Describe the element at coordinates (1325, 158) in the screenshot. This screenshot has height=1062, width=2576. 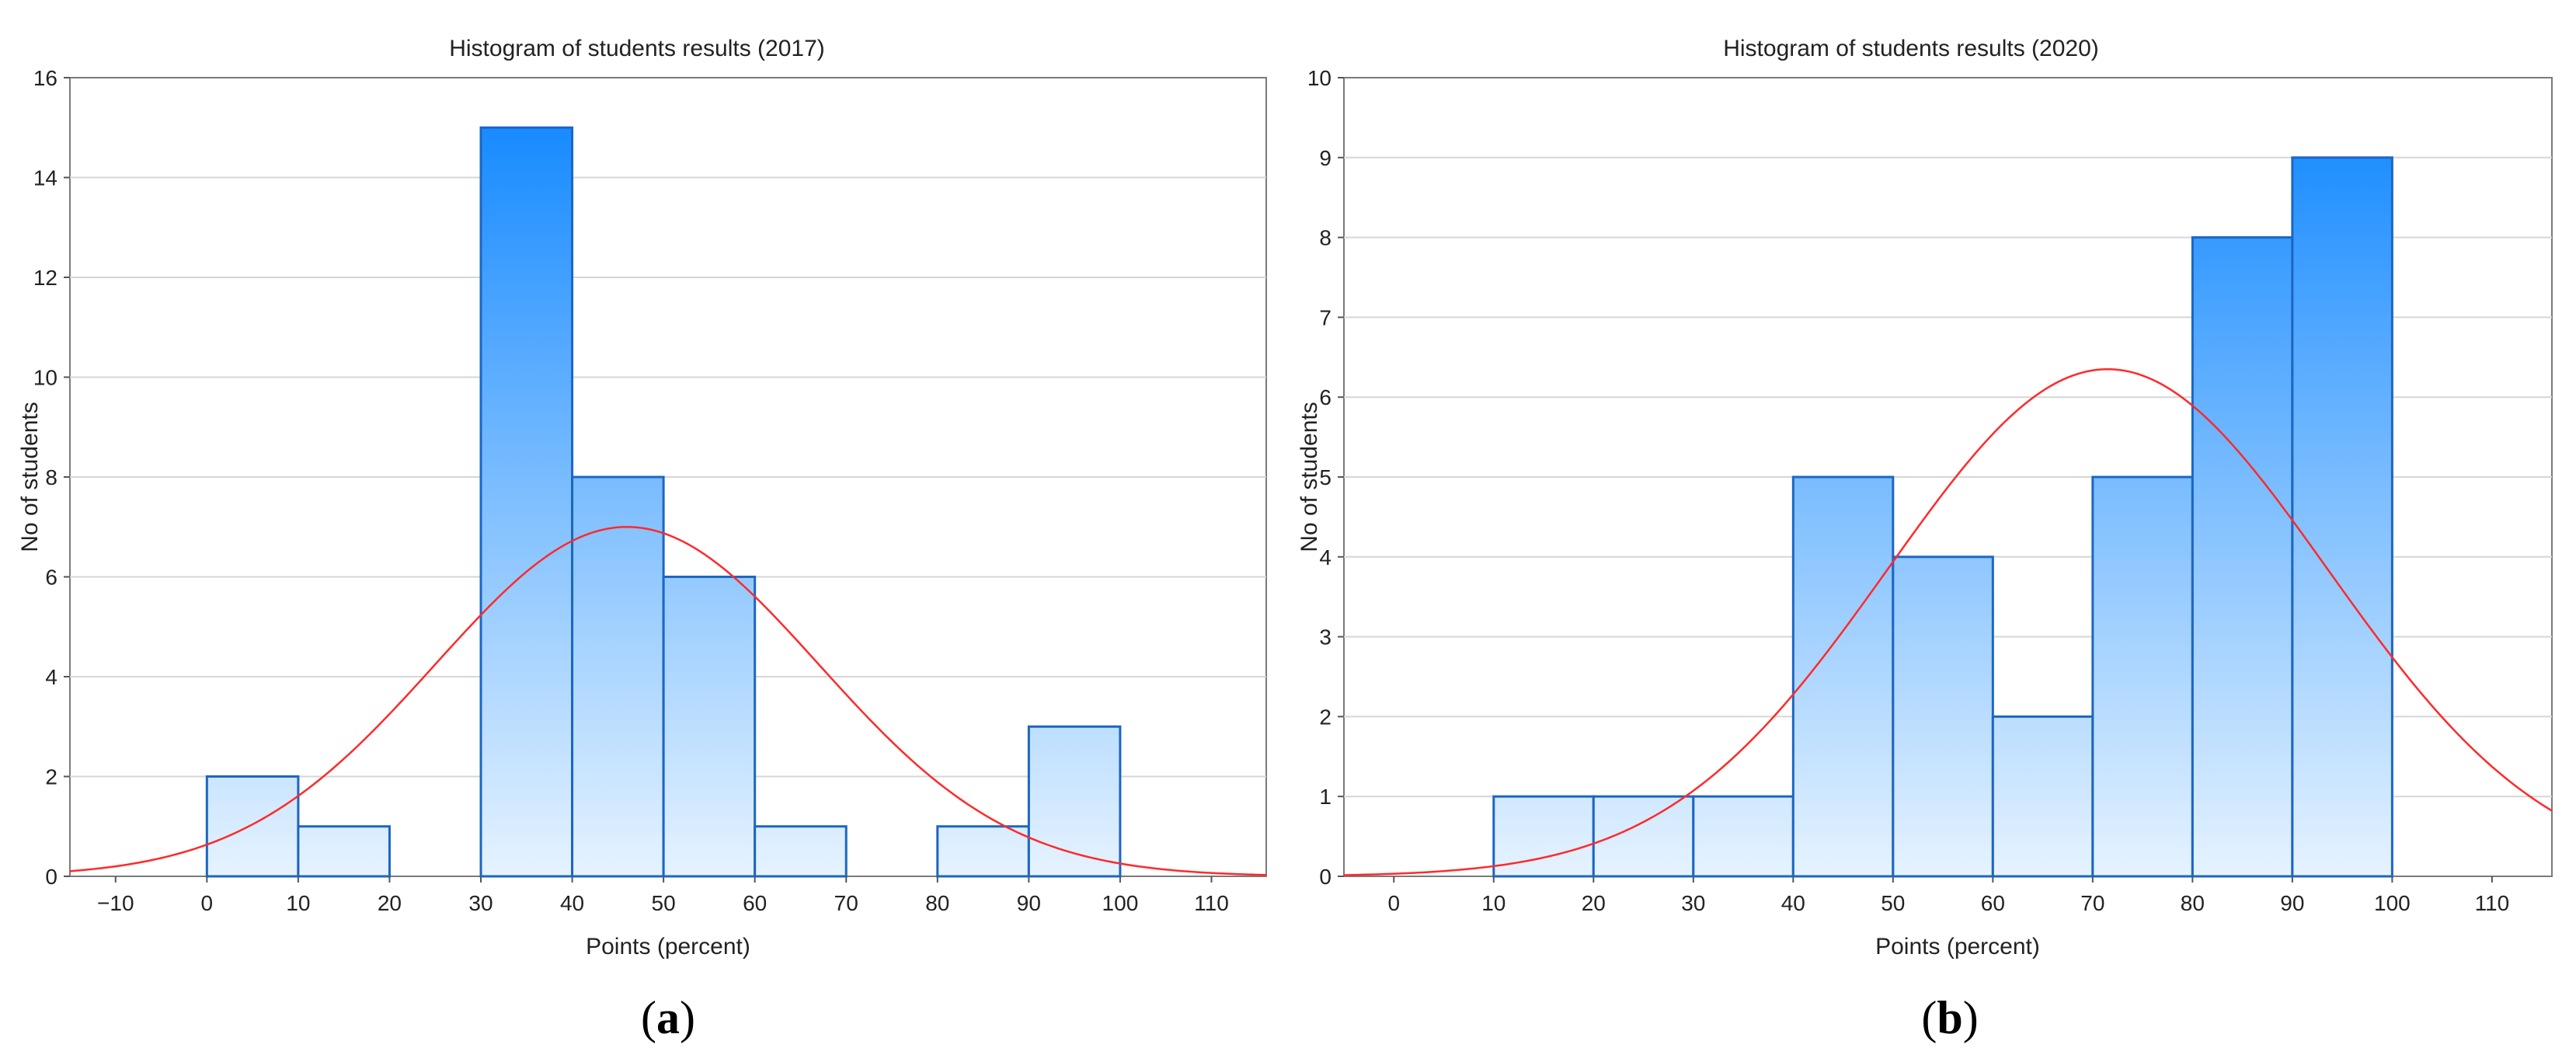
I see `y-tick-label: 9` at that location.